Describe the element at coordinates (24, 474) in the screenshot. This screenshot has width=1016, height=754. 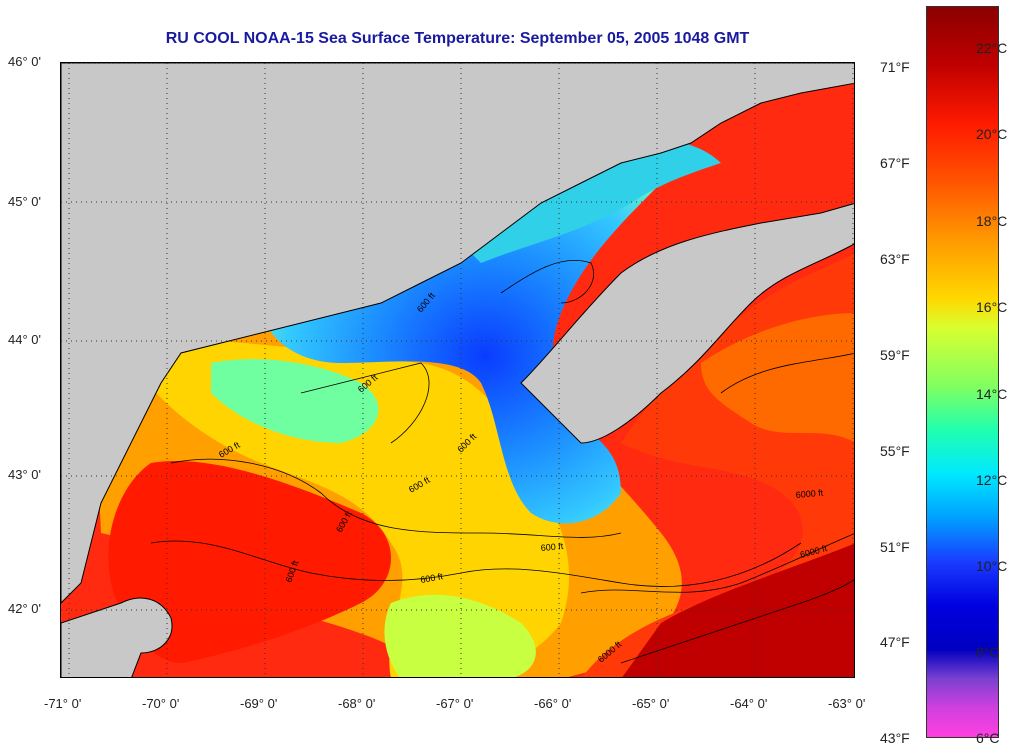
I see `lat-label: 43° 0'` at that location.